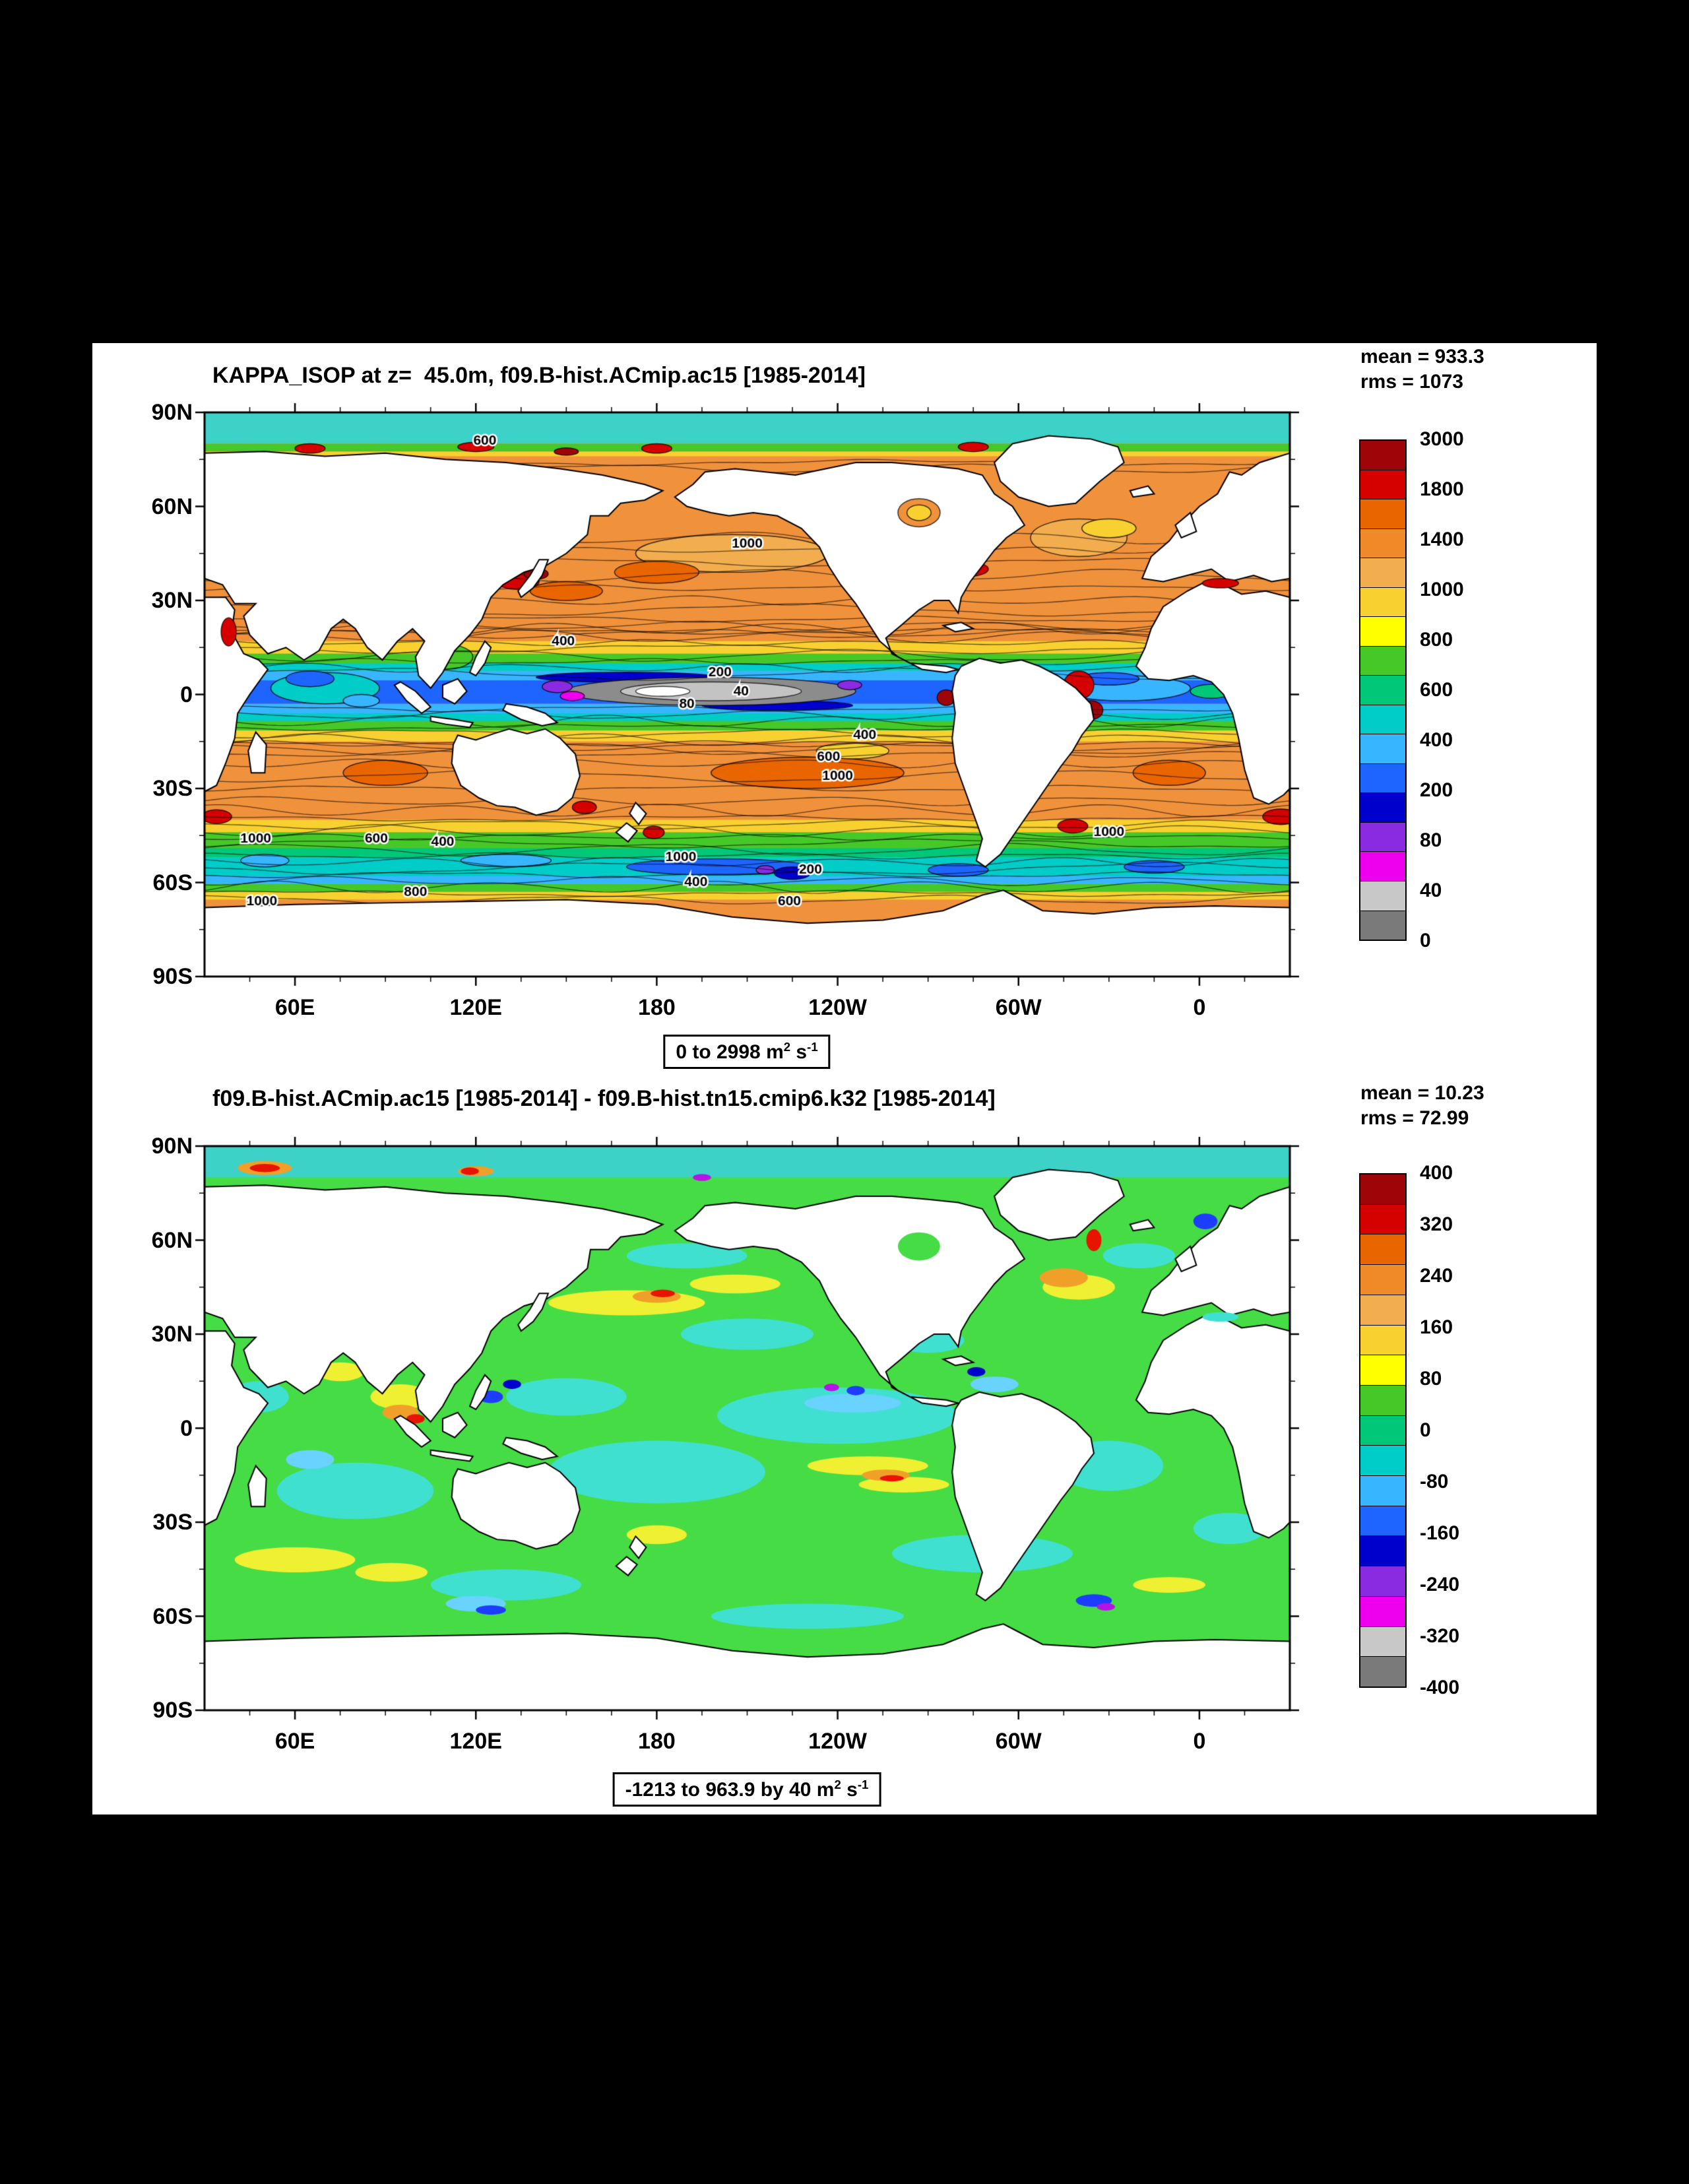 Image resolution: width=1689 pixels, height=2184 pixels. I want to click on plot2-range-sup1: 2, so click(837, 1784).